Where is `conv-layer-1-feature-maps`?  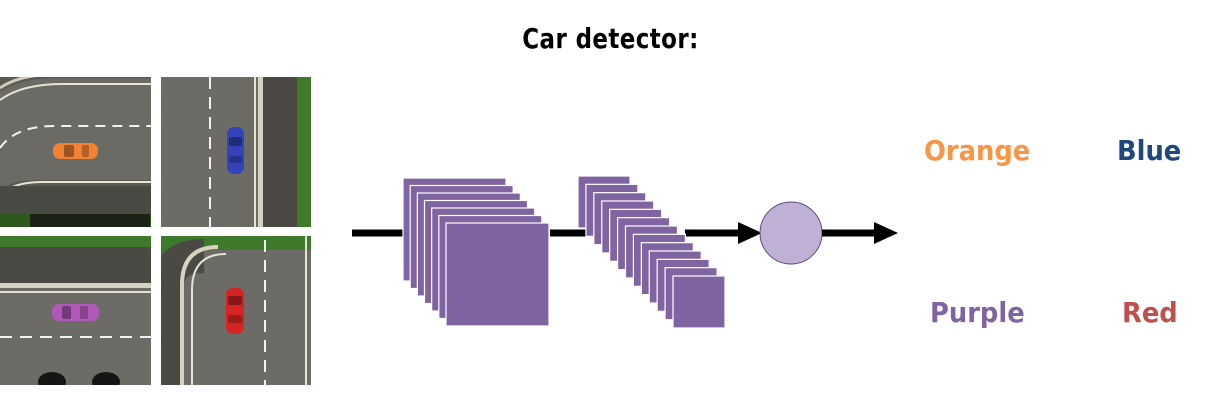 conv-layer-1-feature-maps is located at coordinates (476, 252).